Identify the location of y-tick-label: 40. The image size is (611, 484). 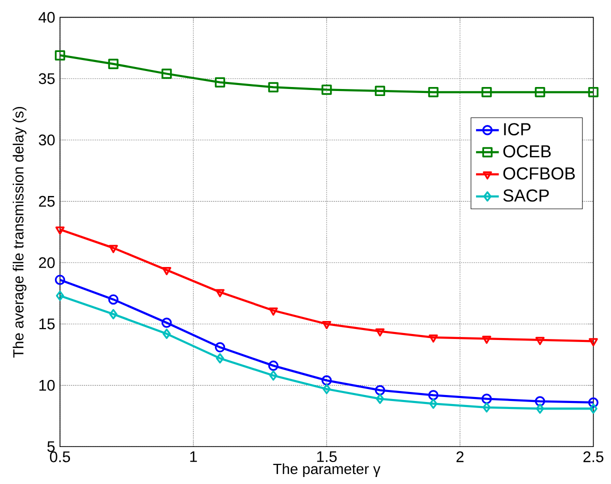
(46, 17).